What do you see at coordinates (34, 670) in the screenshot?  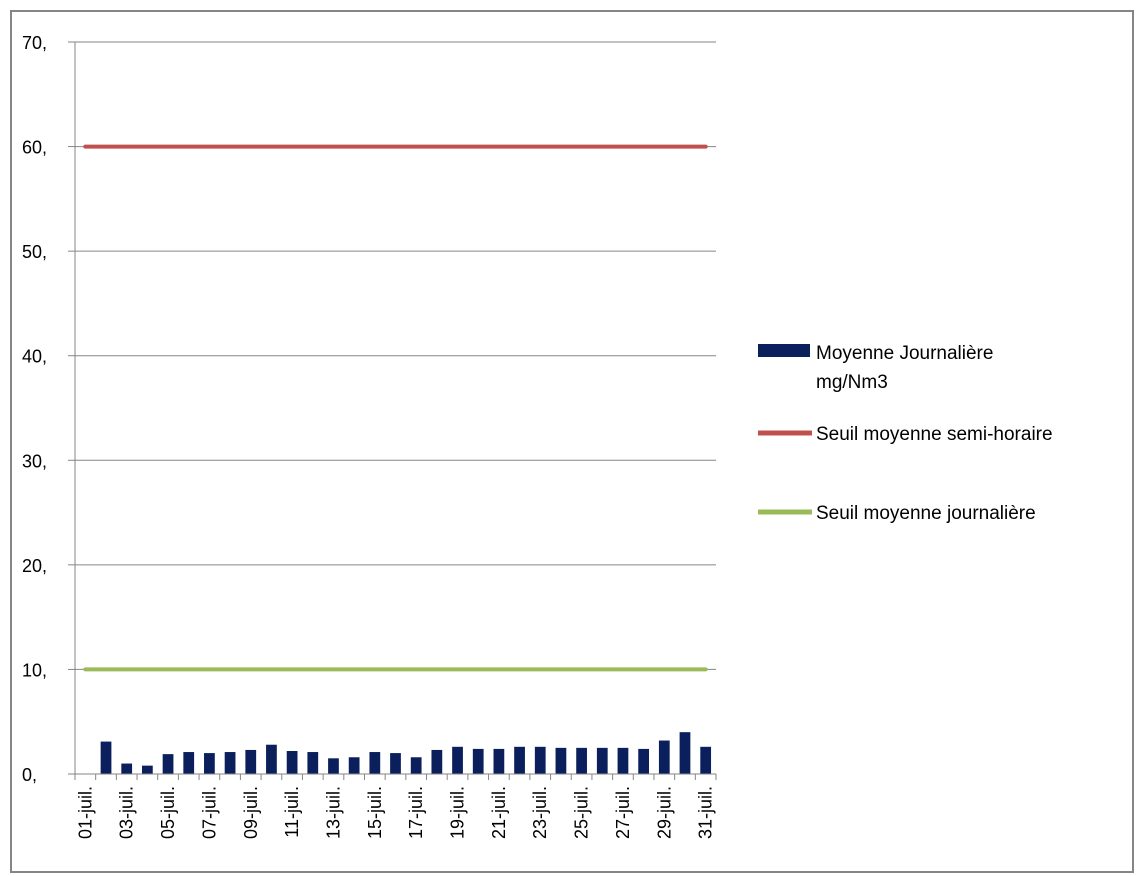 I see `y-tick-label: 10,` at bounding box center [34, 670].